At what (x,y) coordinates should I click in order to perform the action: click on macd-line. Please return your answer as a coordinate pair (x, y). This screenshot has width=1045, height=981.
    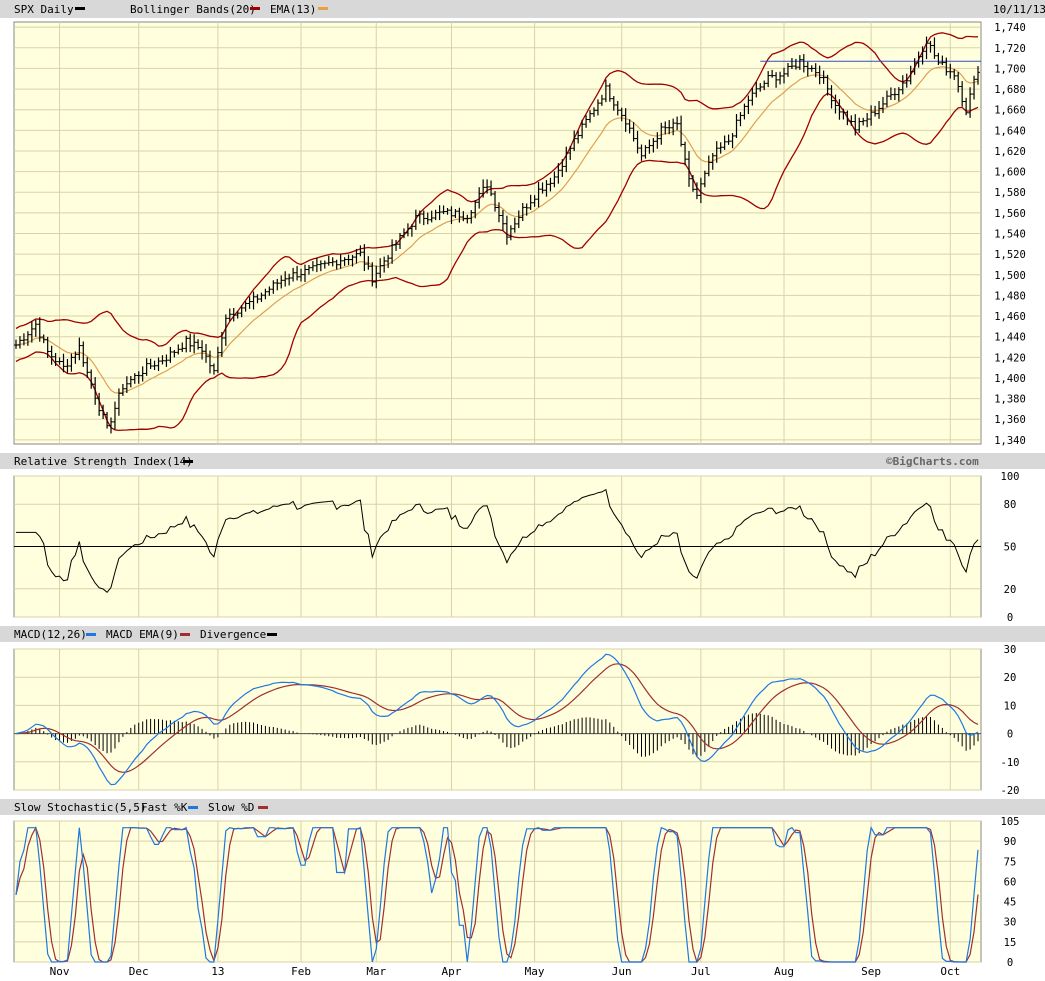
    Looking at the image, I should click on (497, 719).